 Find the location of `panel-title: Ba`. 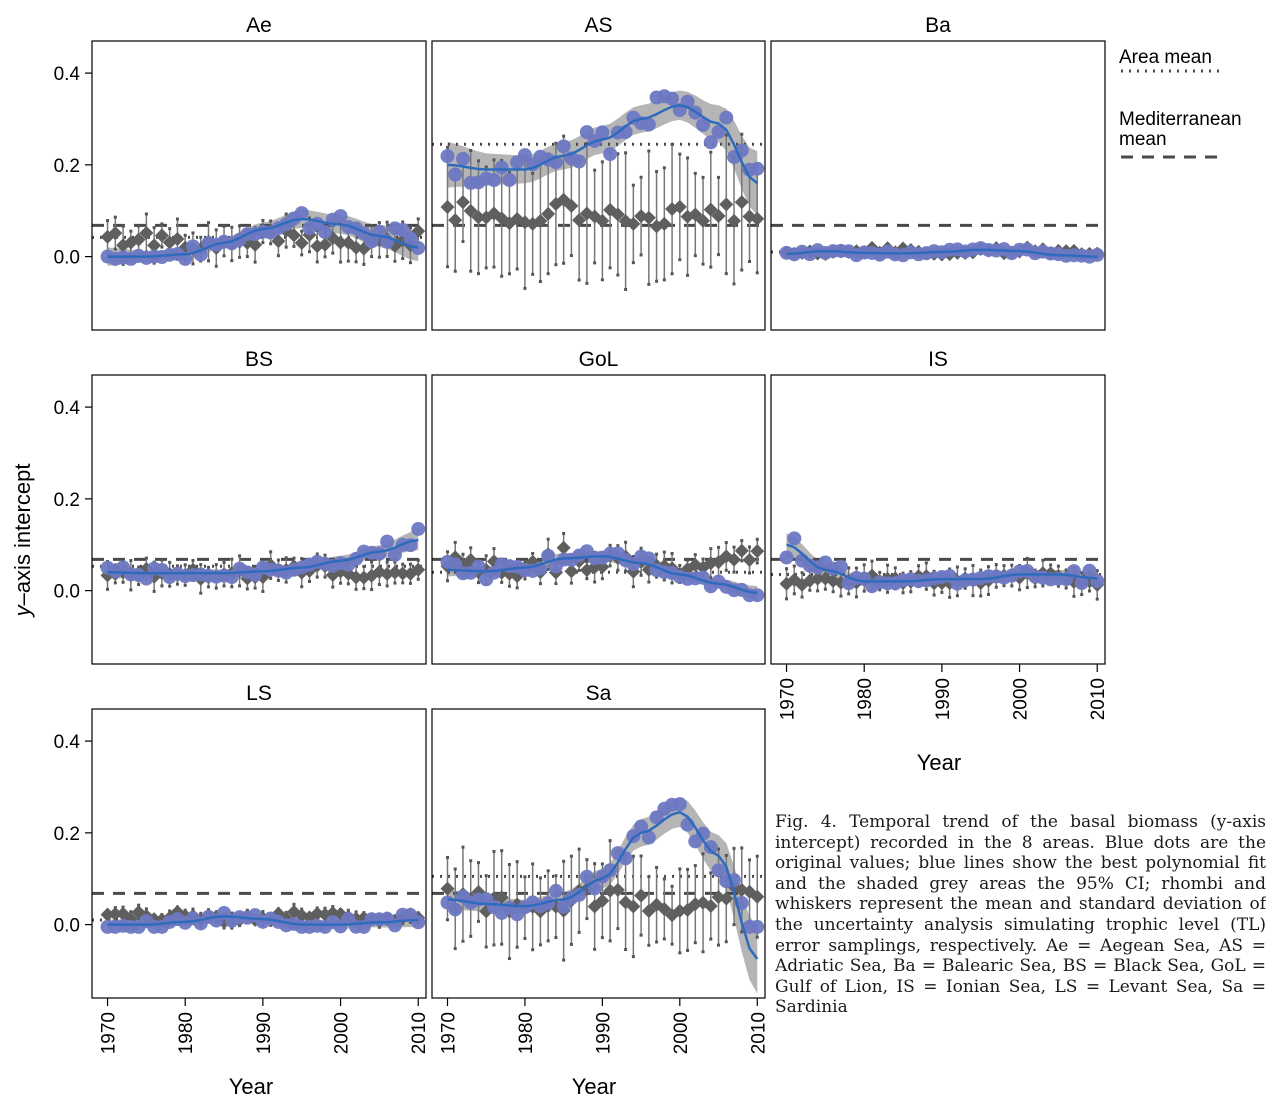

panel-title: Ba is located at coordinates (938, 25).